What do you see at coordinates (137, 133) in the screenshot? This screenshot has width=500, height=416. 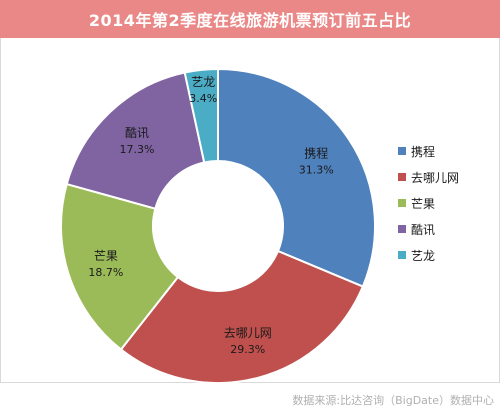 I see `slice-name-label-3: 酷讯` at bounding box center [137, 133].